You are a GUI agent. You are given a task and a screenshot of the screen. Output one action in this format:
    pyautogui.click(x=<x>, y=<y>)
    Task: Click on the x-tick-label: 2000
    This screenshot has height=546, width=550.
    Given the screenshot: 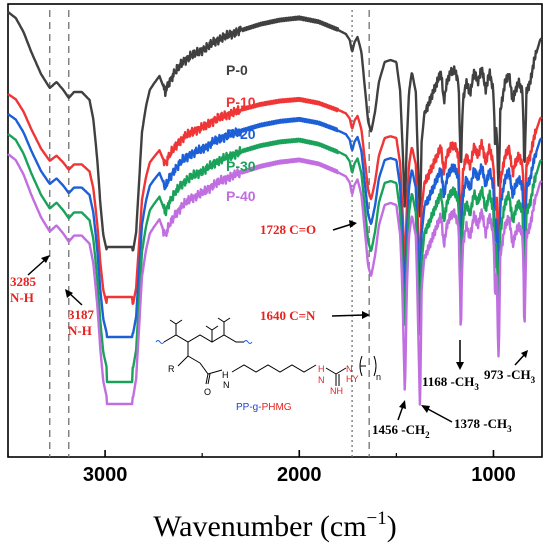 What is the action you would take?
    pyautogui.click(x=299, y=475)
    